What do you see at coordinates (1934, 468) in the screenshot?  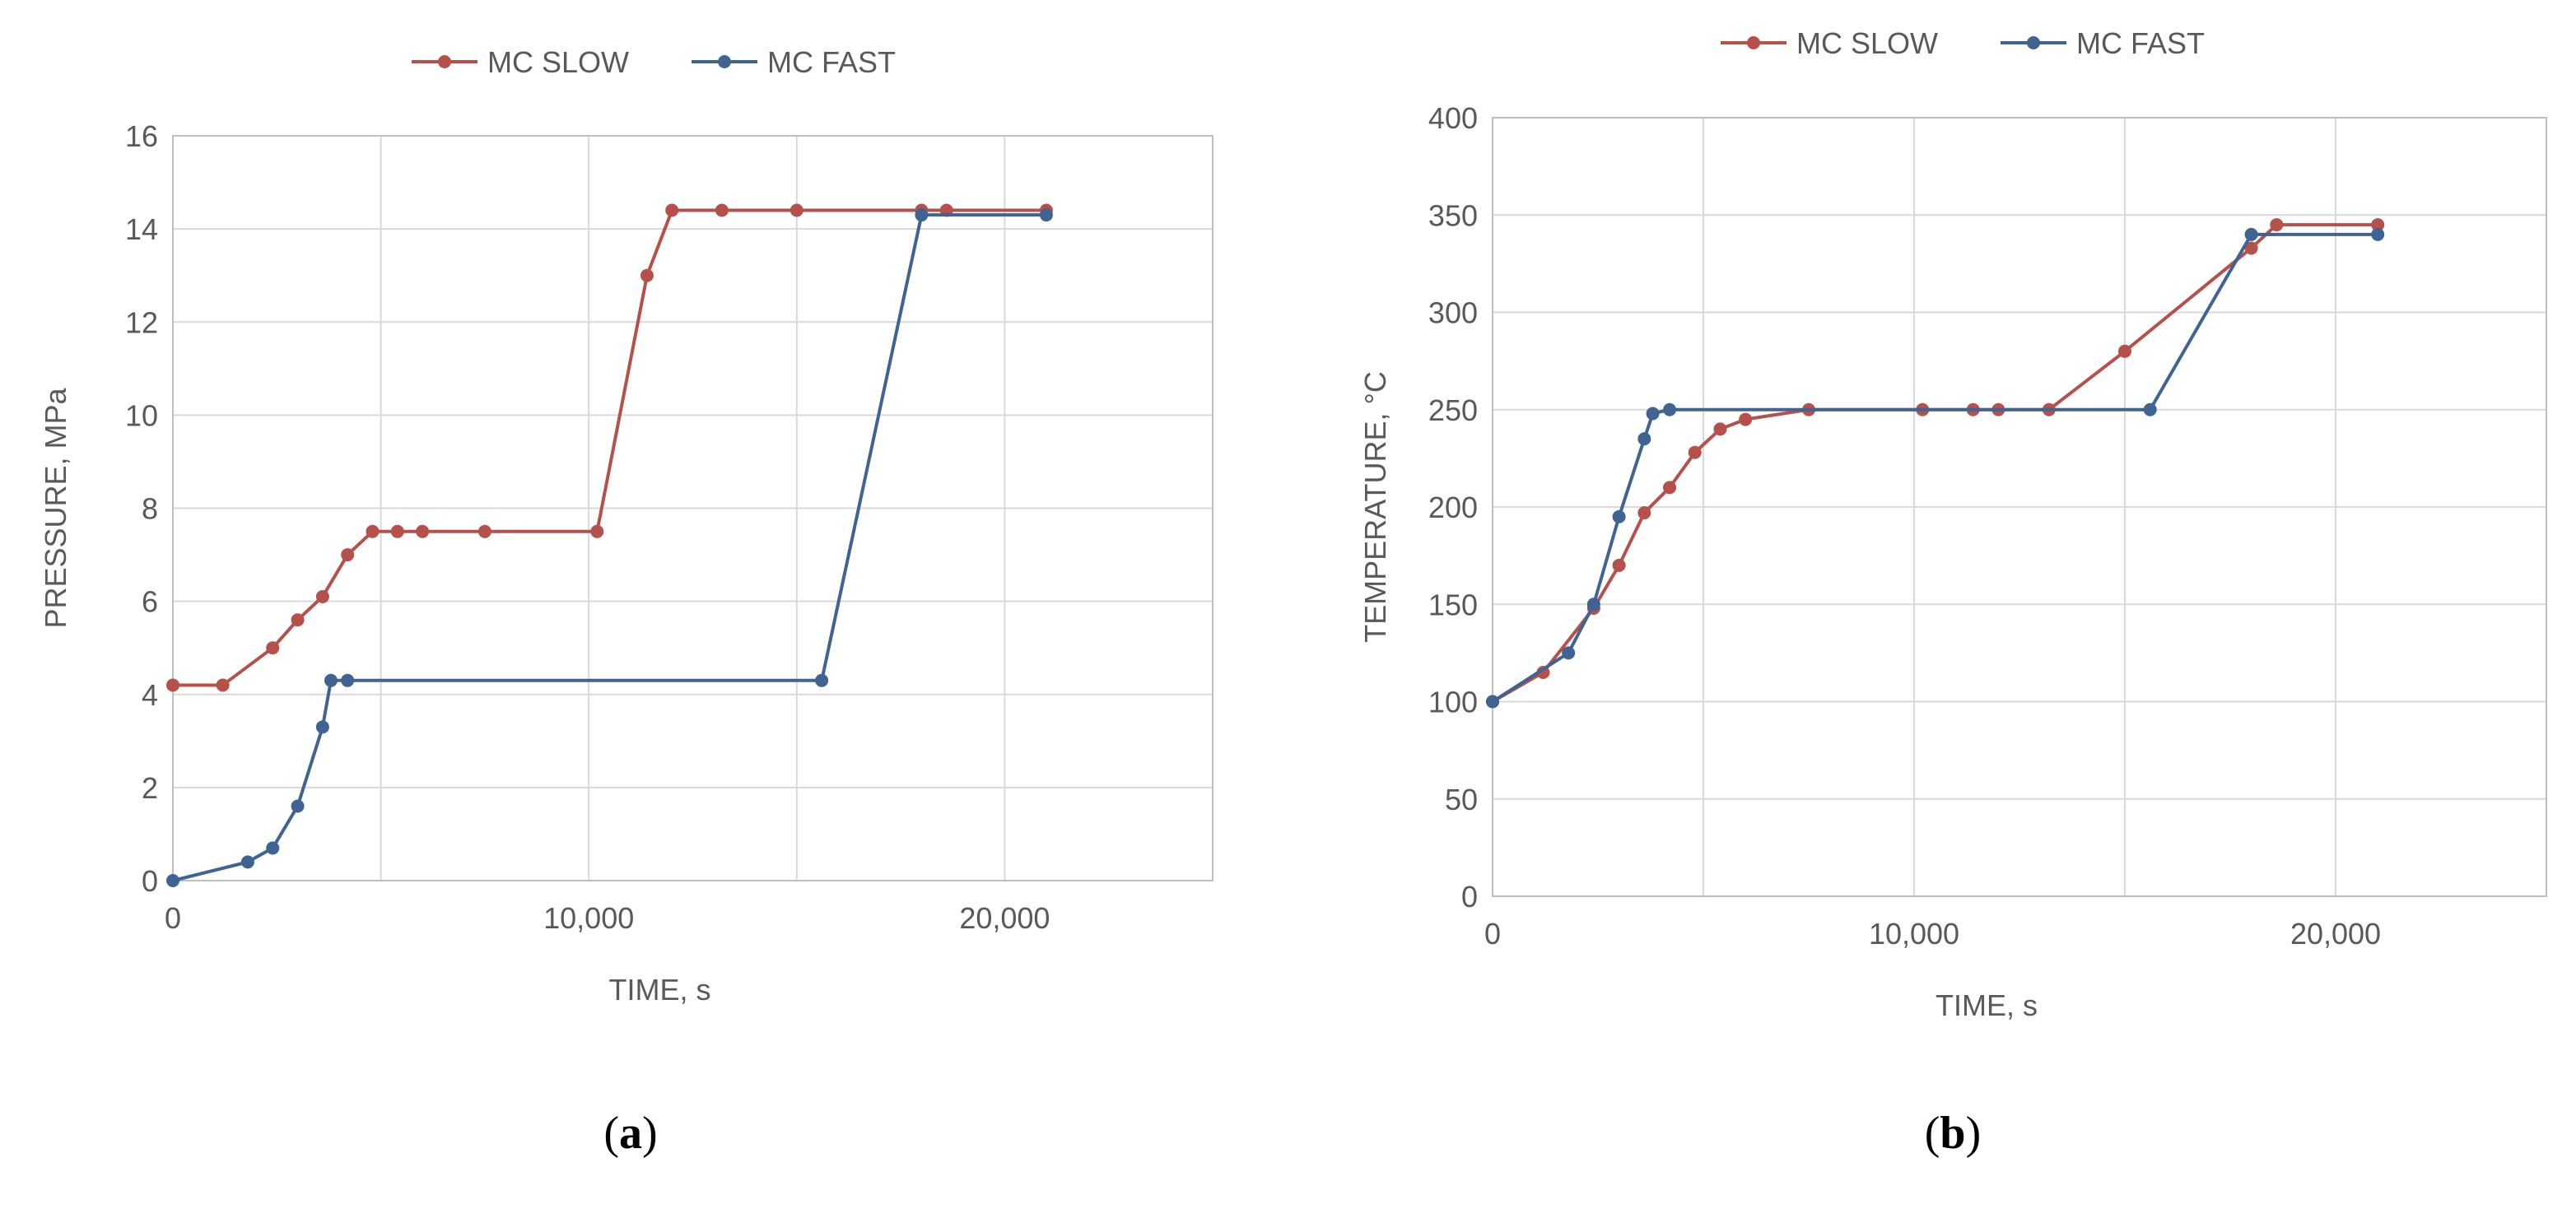 I see `series-line-mc-fast` at bounding box center [1934, 468].